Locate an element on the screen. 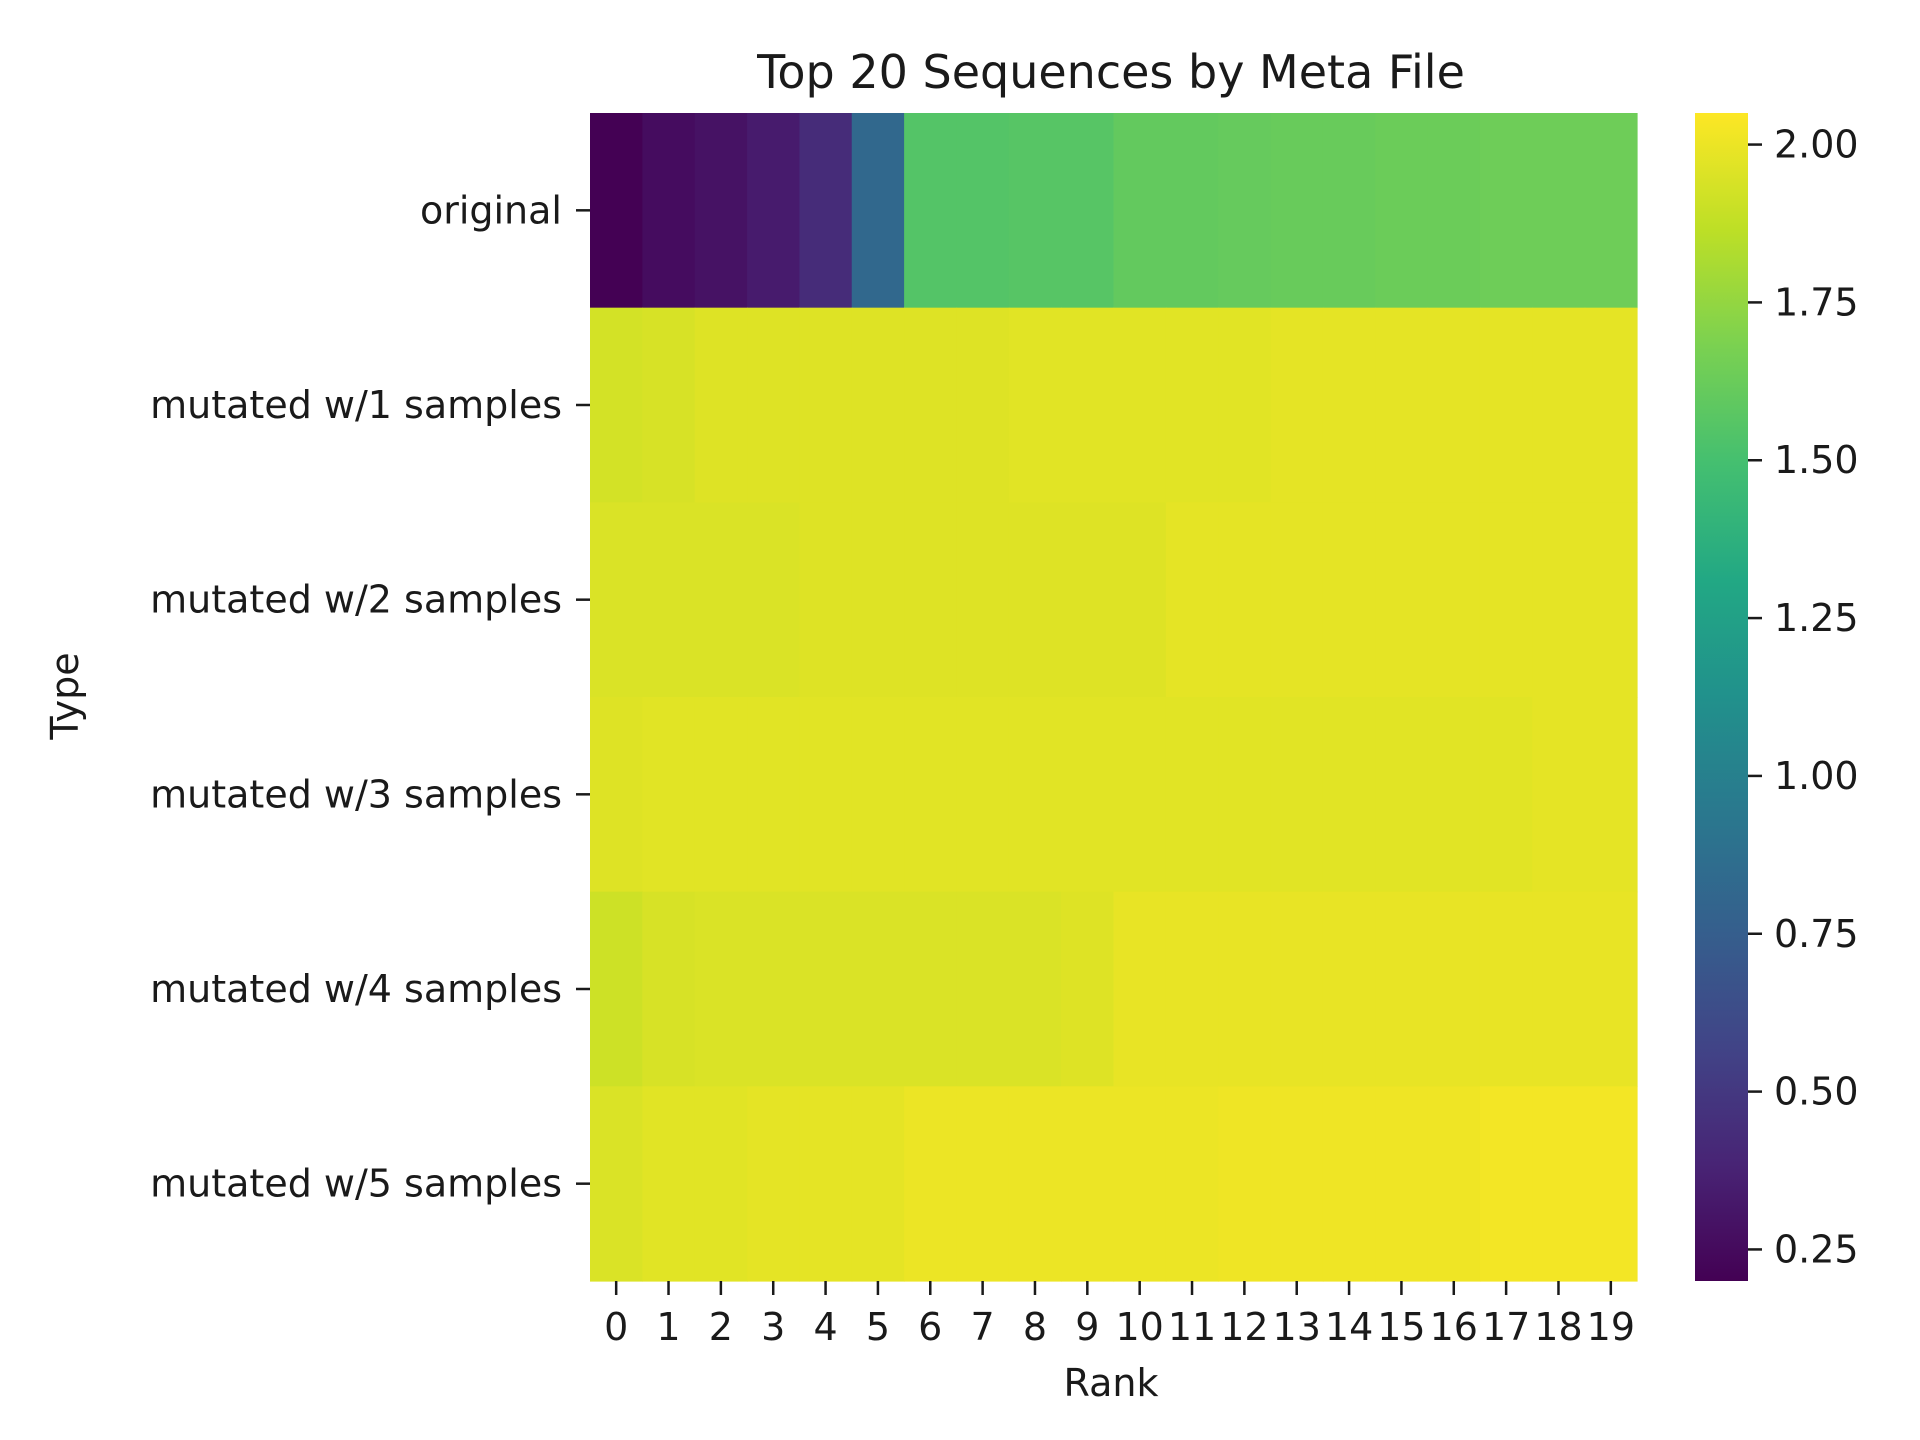  y-tick-label-3: mutated w/3 samples is located at coordinates (356, 794).